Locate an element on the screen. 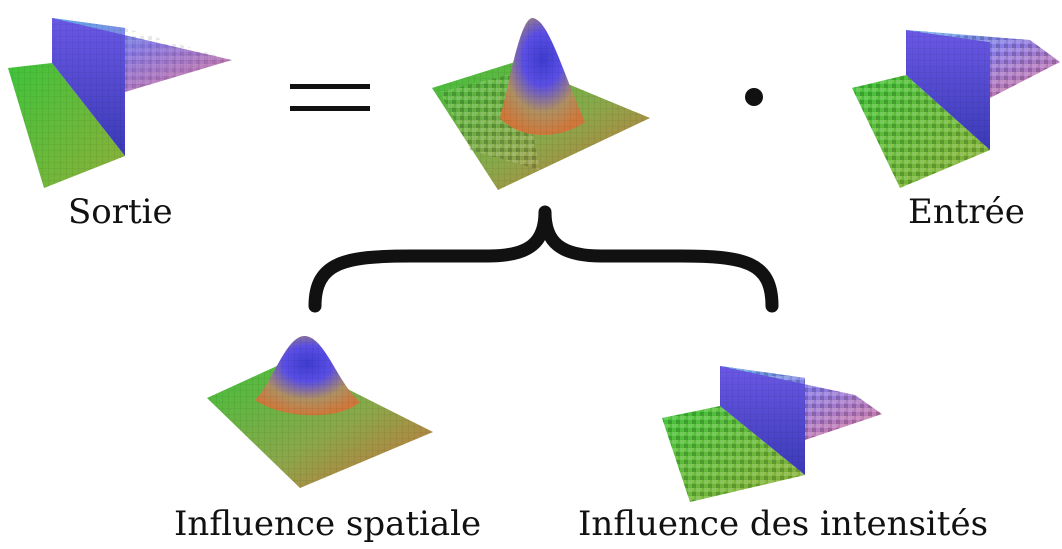 Image resolution: width=1062 pixels, height=549 pixels. output-surface is located at coordinates (120, 103).